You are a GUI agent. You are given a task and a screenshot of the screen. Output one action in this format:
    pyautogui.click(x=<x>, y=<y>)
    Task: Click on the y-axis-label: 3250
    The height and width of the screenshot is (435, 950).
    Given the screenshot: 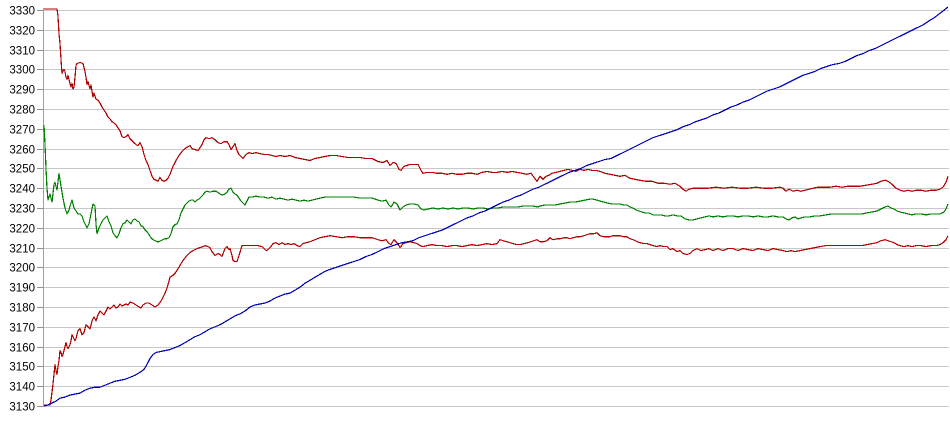 What is the action you would take?
    pyautogui.click(x=22, y=170)
    